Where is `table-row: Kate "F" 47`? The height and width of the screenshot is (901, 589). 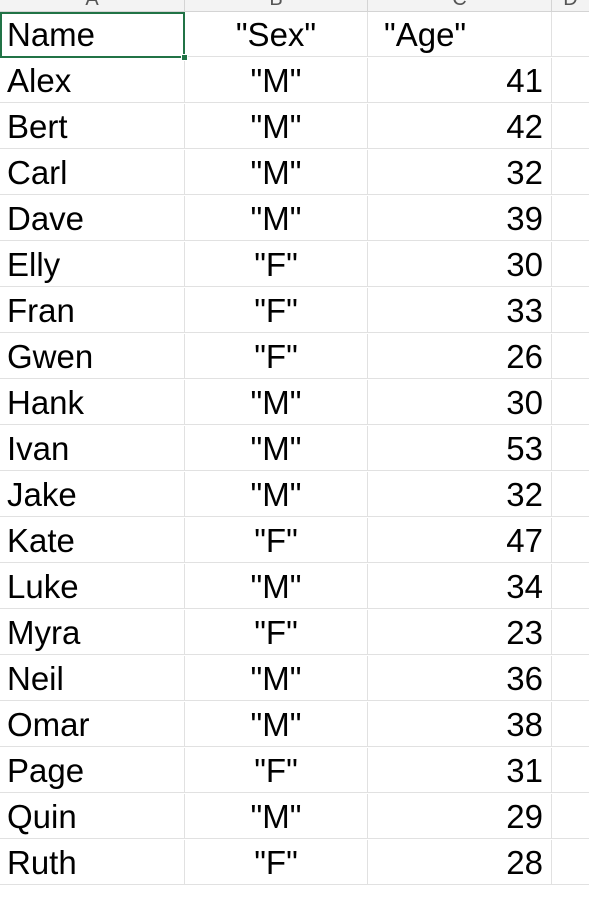
table-row: Kate "F" 47 is located at coordinates (294, 541).